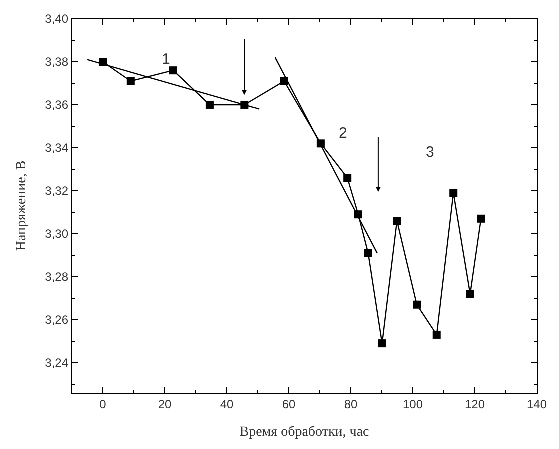 This screenshot has width=559, height=449. What do you see at coordinates (57, 234) in the screenshot?
I see `y-tick-label: 3,30` at bounding box center [57, 234].